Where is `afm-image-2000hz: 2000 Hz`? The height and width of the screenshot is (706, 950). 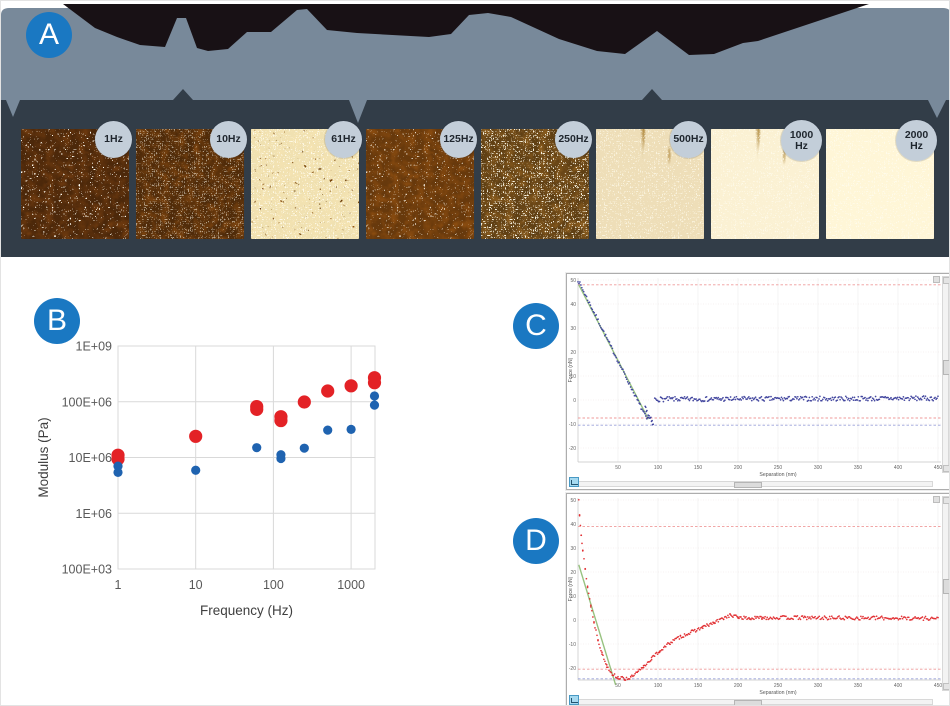
afm-image-2000hz: 2000 Hz is located at coordinates (881, 179).